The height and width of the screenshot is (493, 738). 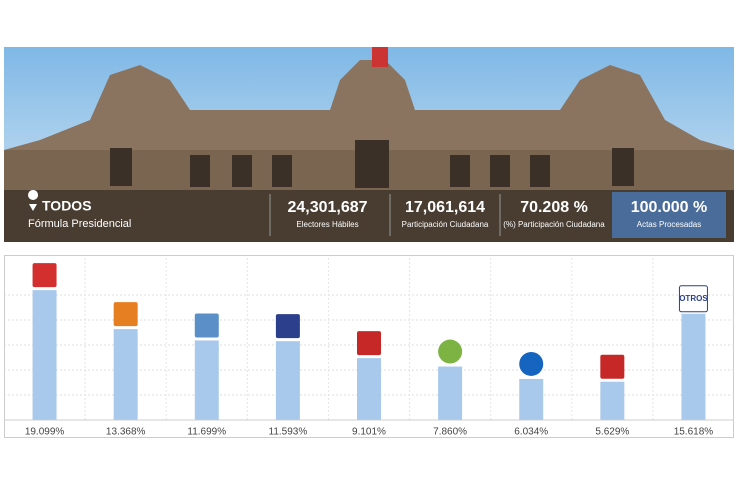 I want to click on subtitle: Fórmula Presidencial, so click(x=79, y=224).